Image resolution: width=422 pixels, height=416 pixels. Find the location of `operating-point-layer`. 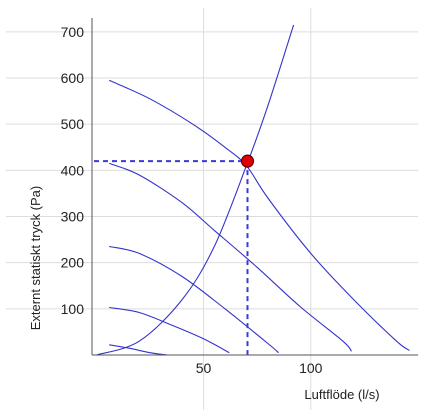

operating-point-layer is located at coordinates (247, 161).